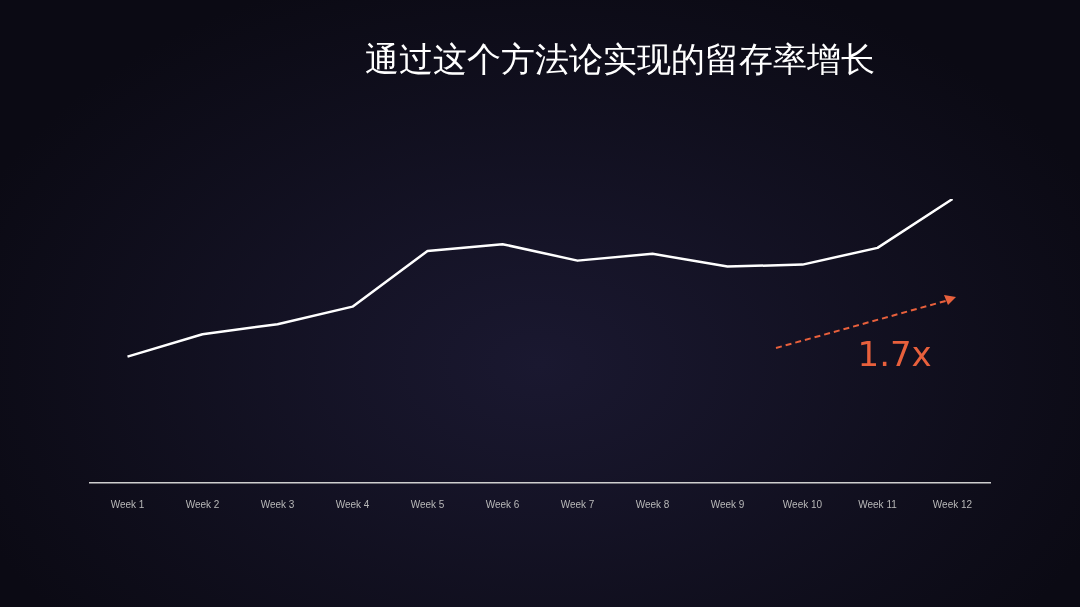  Describe the element at coordinates (620, 58) in the screenshot. I see `chart-title: 通过这个方法论实现的留存率增长` at that location.